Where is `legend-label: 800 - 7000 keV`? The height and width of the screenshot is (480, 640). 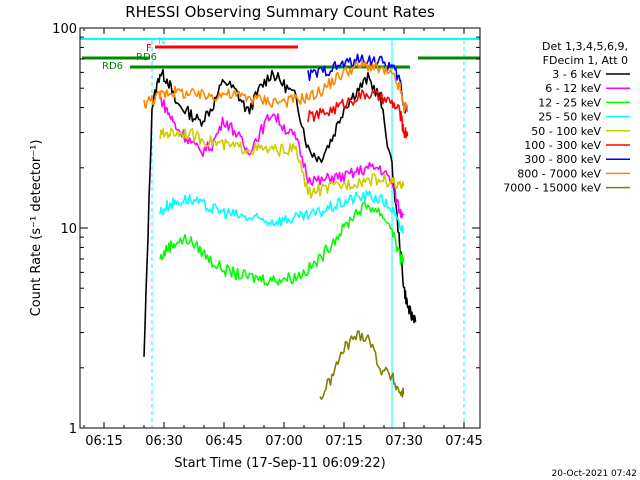 legend-label: 800 - 7000 keV is located at coordinates (559, 173).